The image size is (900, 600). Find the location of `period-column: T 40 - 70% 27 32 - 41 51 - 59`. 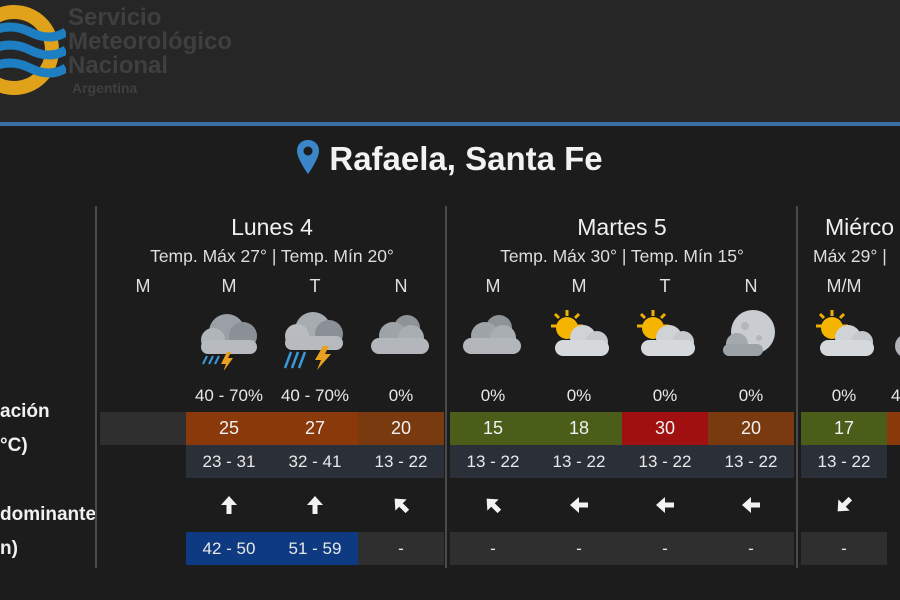

period-column: T 40 - 70% 27 32 - 41 51 - 59 is located at coordinates (315, 387).